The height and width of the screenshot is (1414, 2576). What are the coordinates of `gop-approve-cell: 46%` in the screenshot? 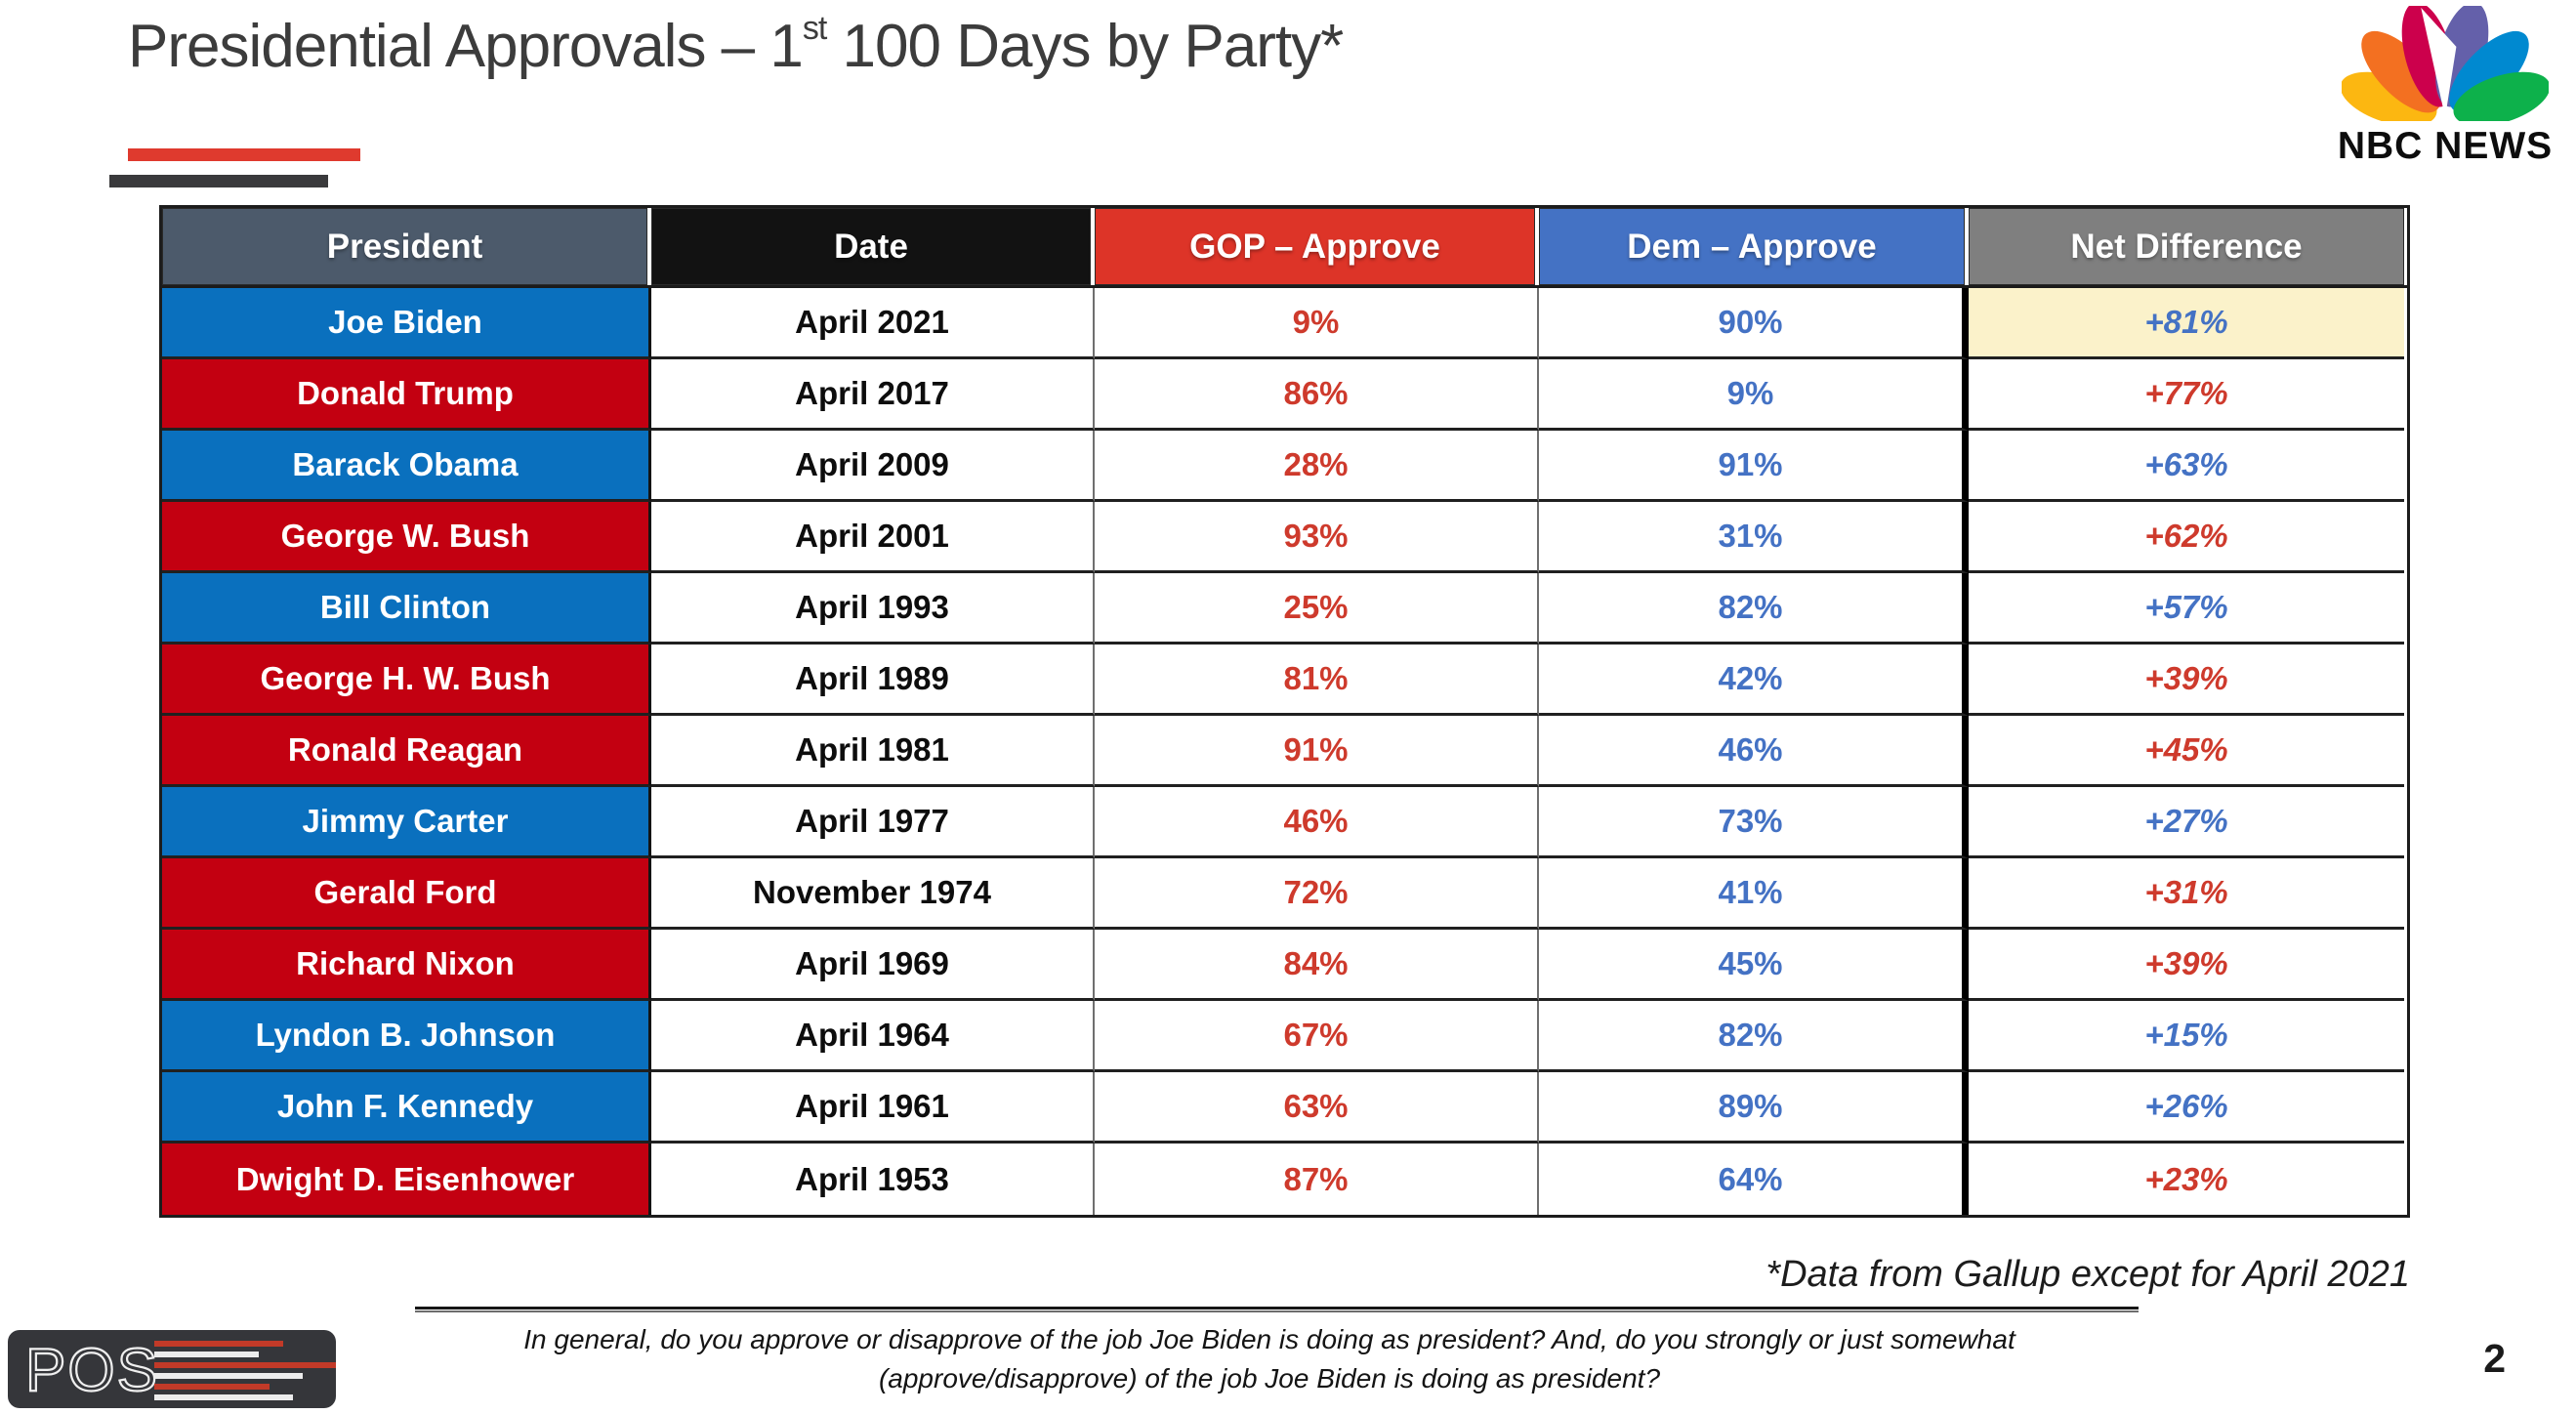 It's located at (1317, 822).